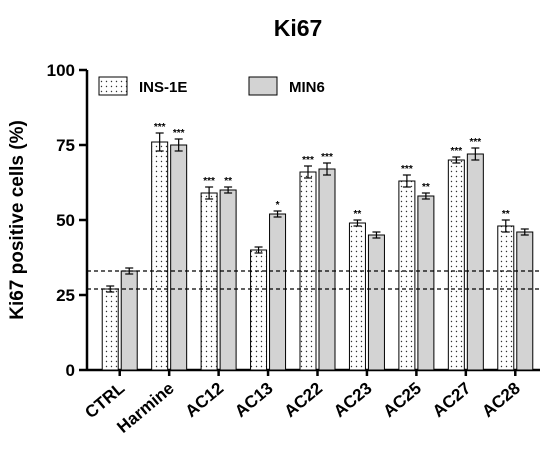  I want to click on x-tick-label: AC12, so click(205, 400).